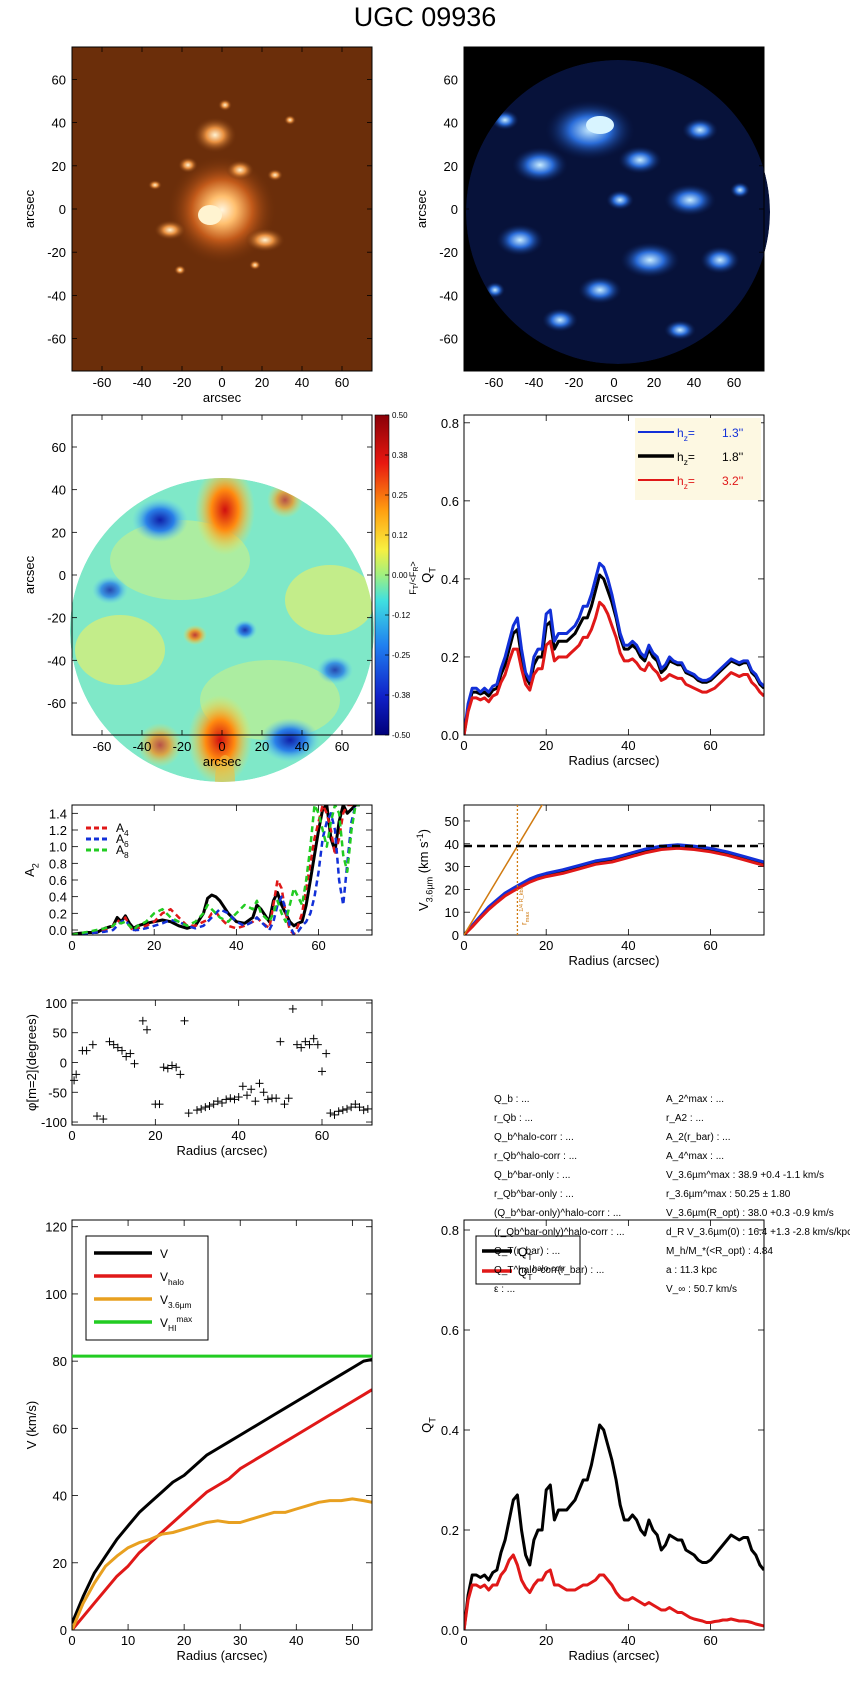  I want to click on colorbar-tick-label: 0.38, so click(400, 455).